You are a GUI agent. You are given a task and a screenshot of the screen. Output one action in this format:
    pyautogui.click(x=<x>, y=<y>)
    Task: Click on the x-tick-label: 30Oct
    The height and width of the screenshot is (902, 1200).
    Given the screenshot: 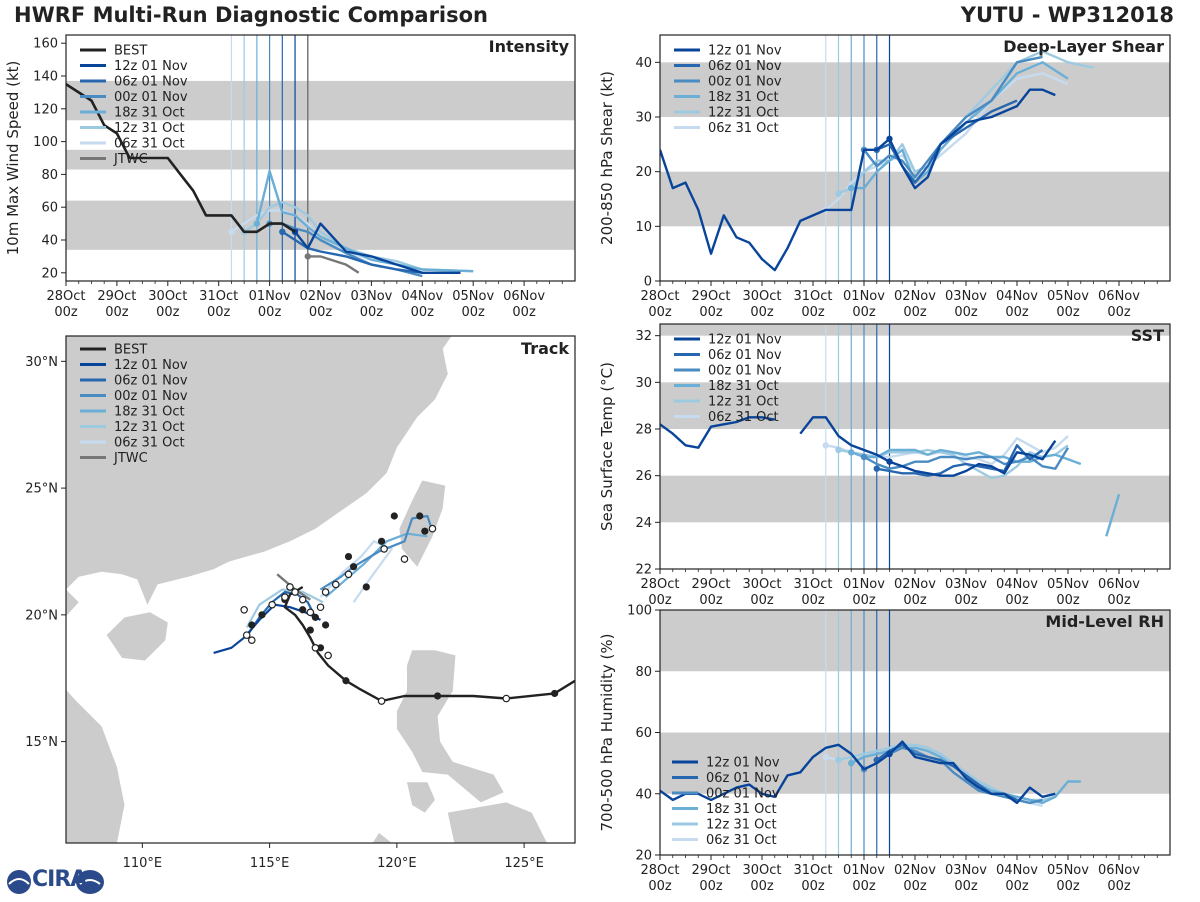 What is the action you would take?
    pyautogui.click(x=761, y=584)
    